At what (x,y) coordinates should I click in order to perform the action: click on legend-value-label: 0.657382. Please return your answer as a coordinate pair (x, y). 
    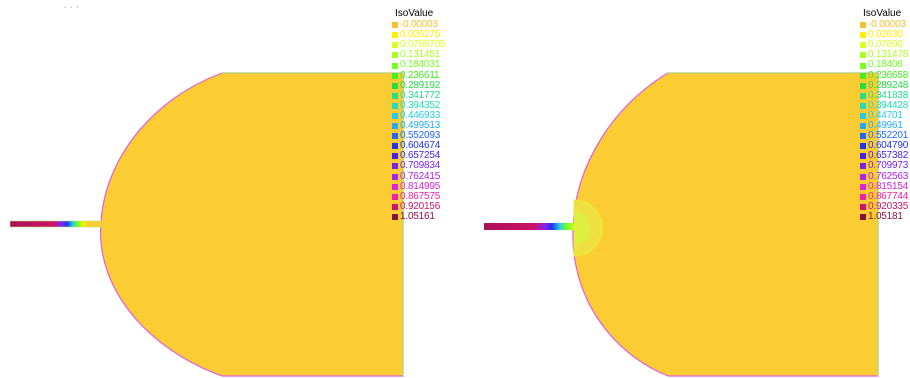
    Looking at the image, I should click on (888, 156).